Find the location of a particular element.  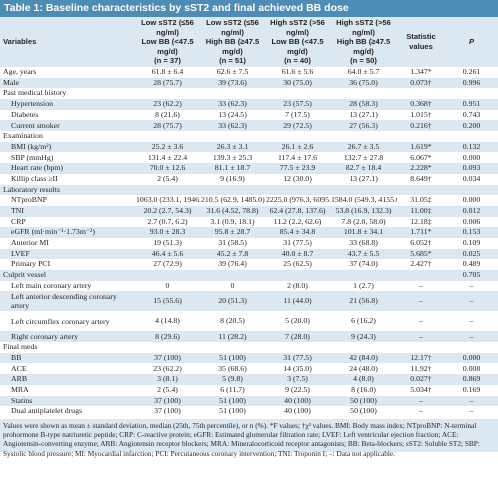

cell-p-value: 0.034 is located at coordinates (471, 178).